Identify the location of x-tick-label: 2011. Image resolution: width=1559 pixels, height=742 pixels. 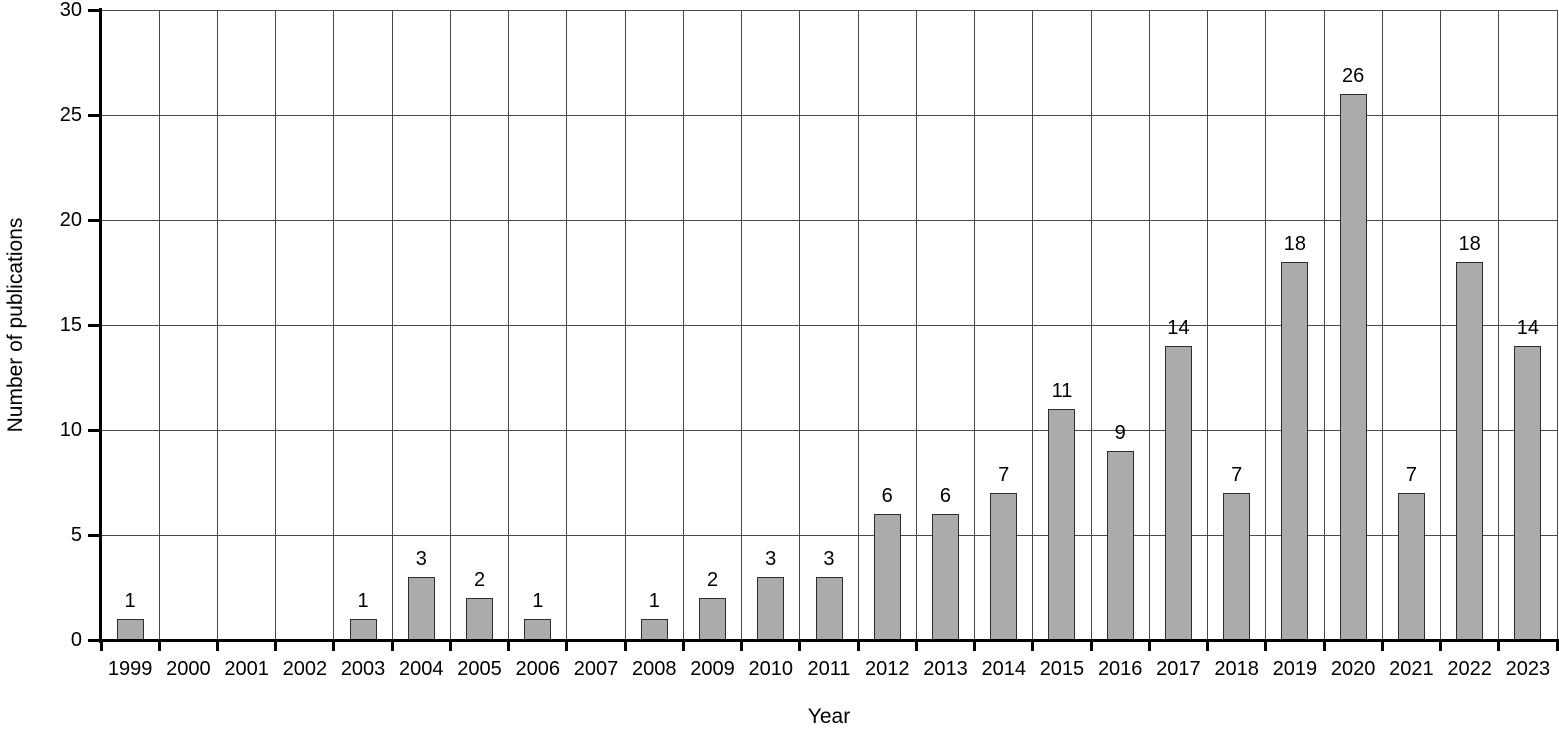
(829, 669).